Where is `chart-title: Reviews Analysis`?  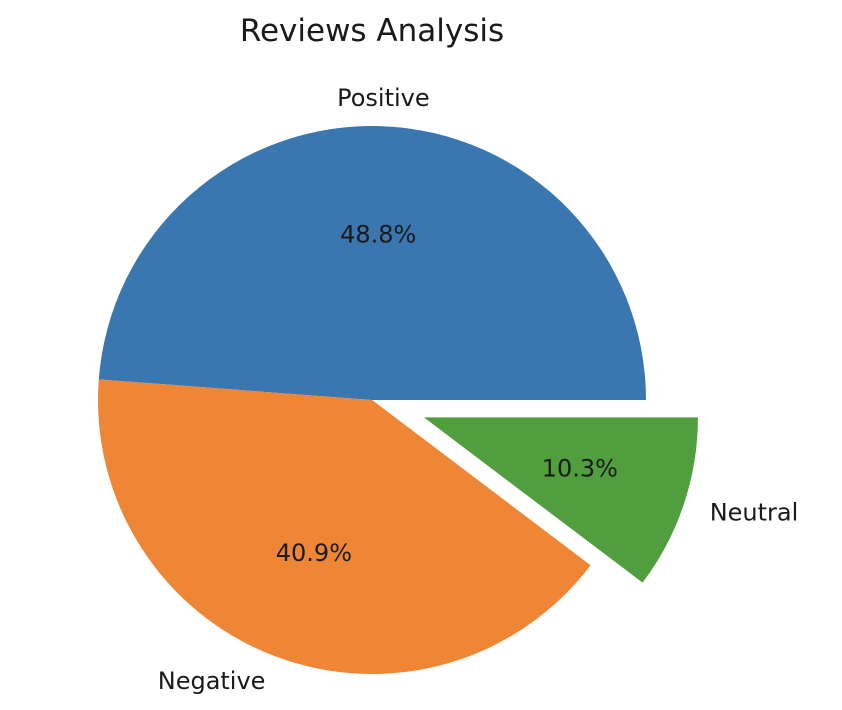 chart-title: Reviews Analysis is located at coordinates (372, 31).